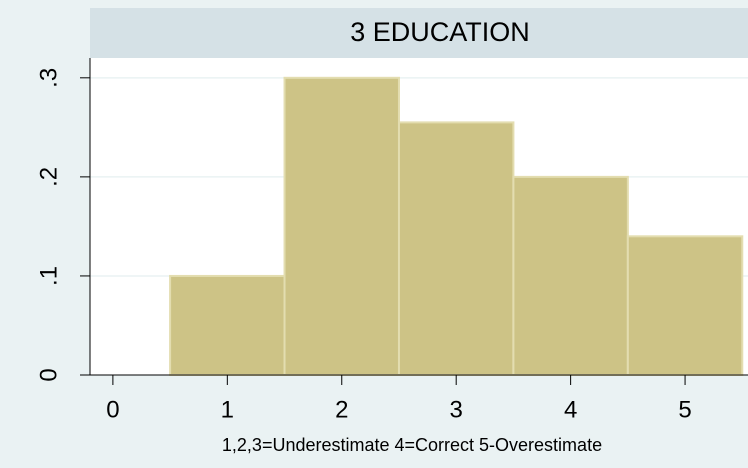 The height and width of the screenshot is (468, 748). What do you see at coordinates (341, 409) in the screenshot?
I see `x-tick-label: 2` at bounding box center [341, 409].